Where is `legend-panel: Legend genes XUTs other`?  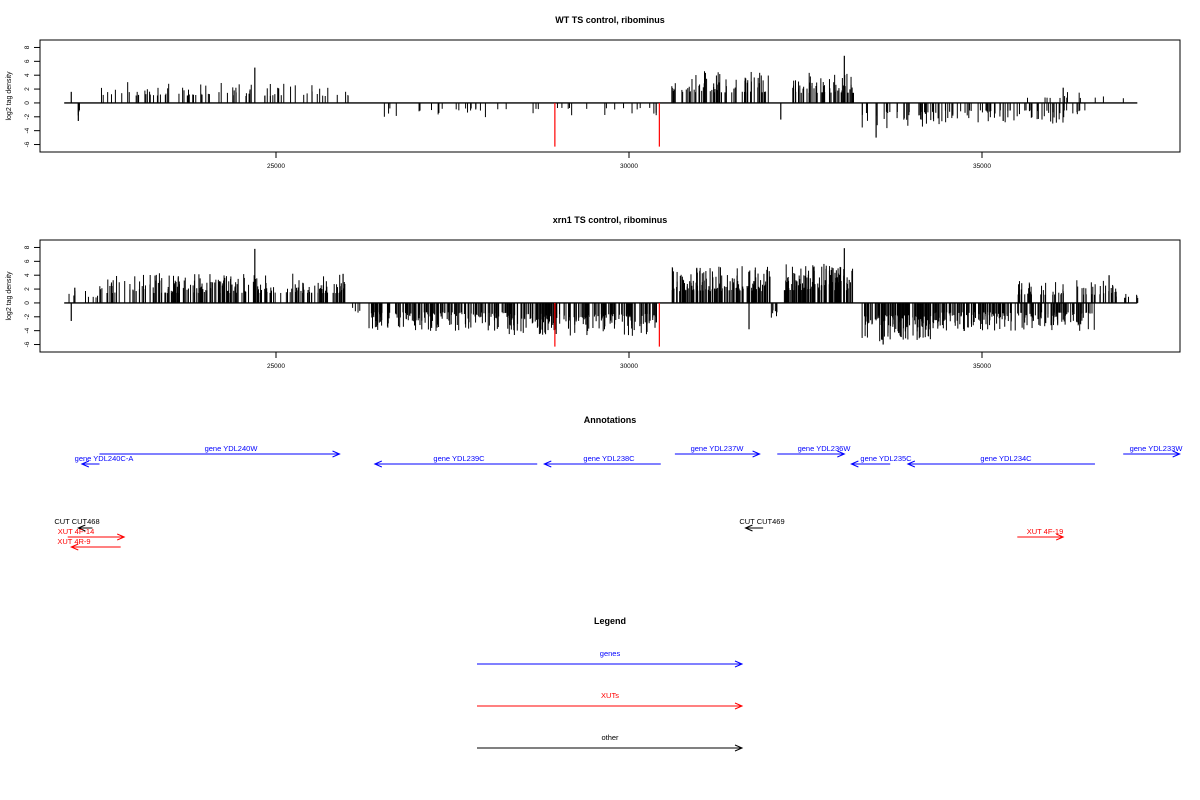
legend-panel: Legend genes XUTs other is located at coordinates (610, 684).